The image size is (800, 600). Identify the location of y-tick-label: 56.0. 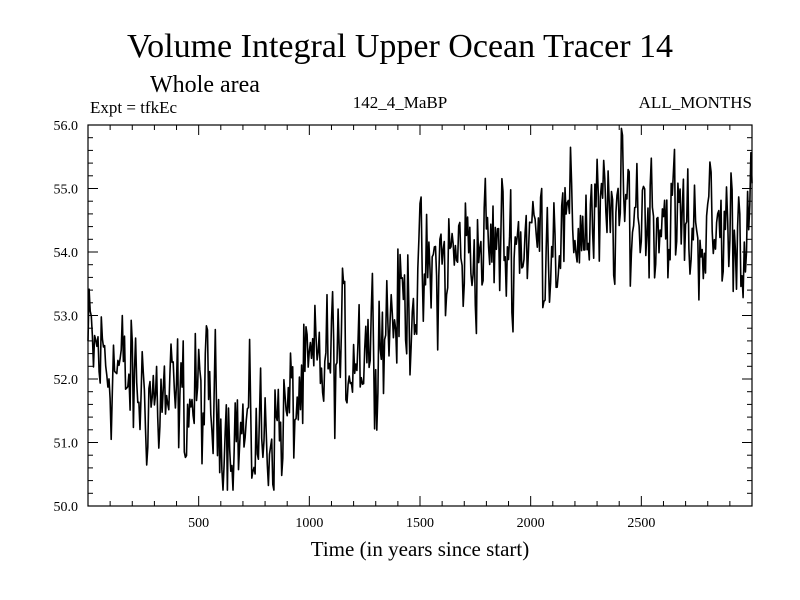
(66, 126).